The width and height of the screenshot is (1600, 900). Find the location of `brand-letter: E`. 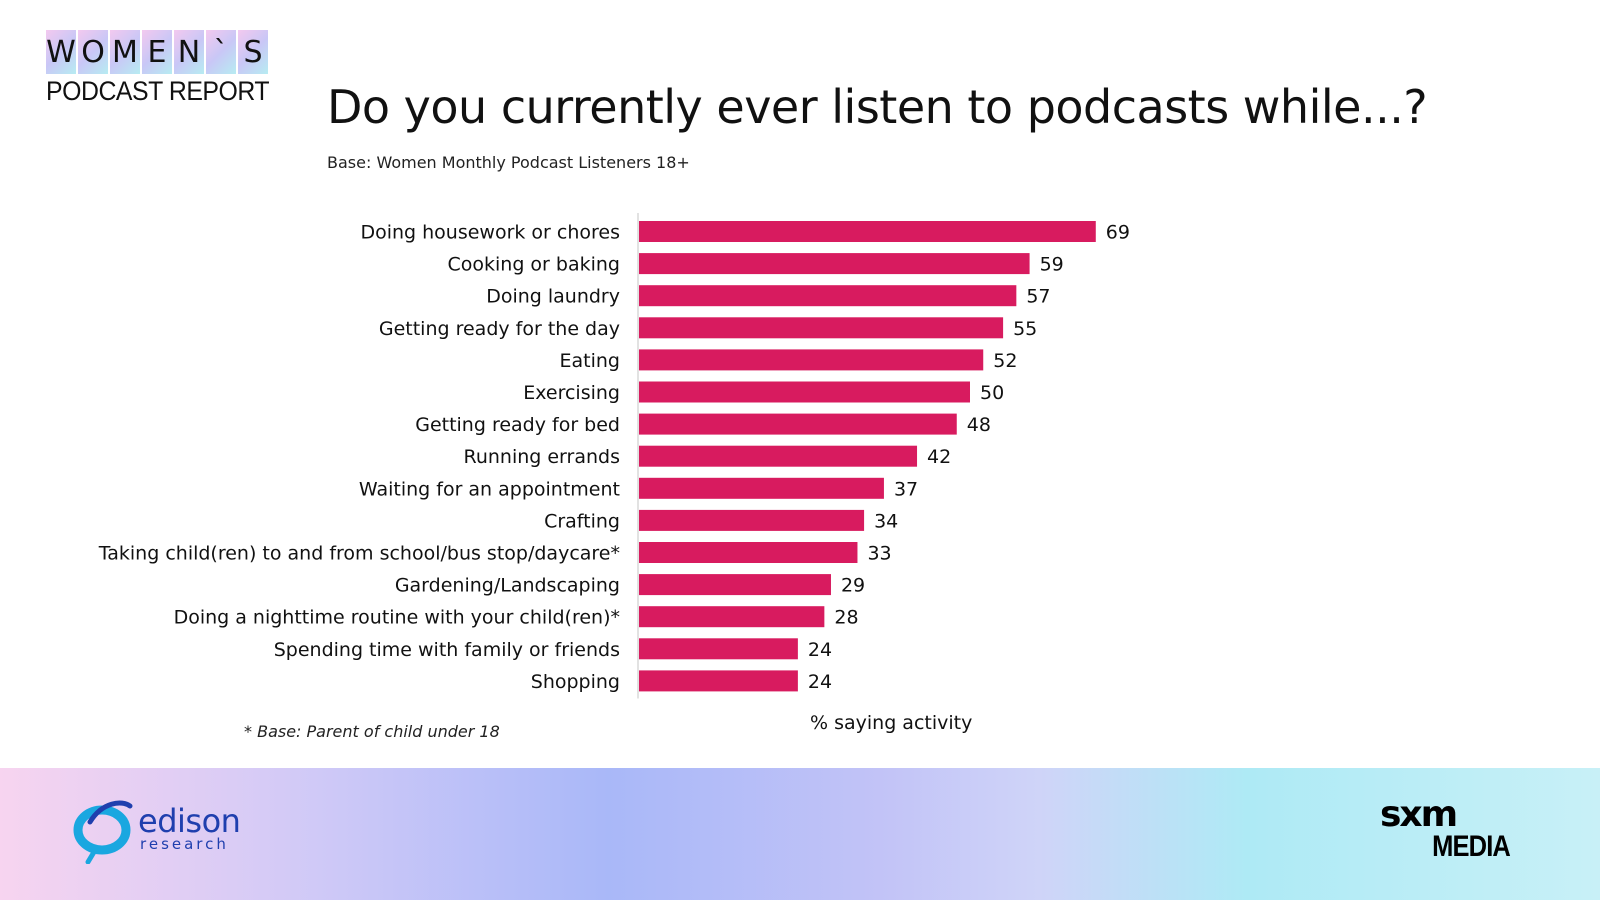

brand-letter: E is located at coordinates (157, 52).